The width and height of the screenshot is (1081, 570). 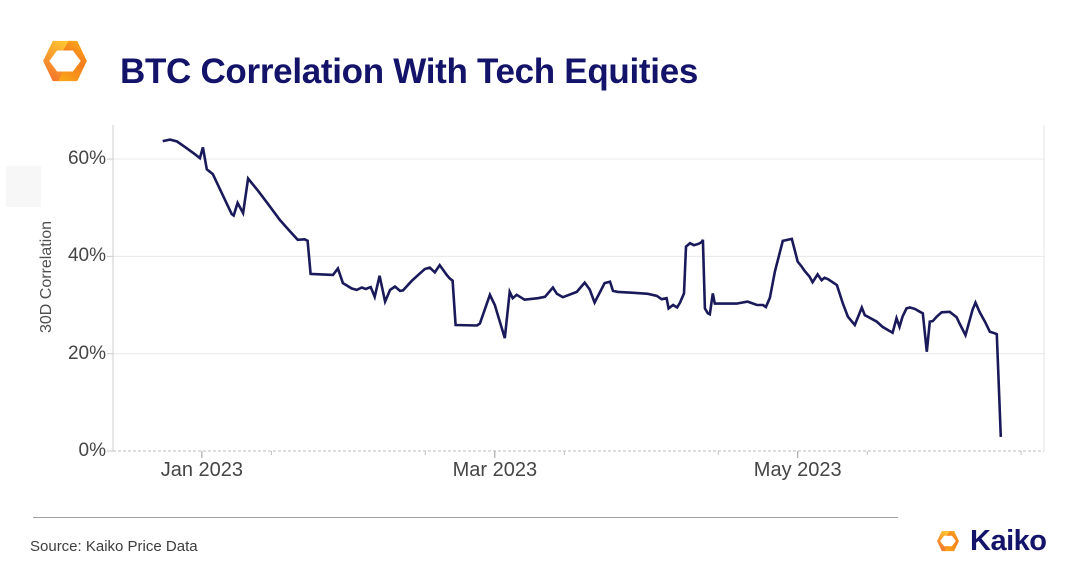 What do you see at coordinates (86, 159) in the screenshot?
I see `y-tick-label-60: 60%` at bounding box center [86, 159].